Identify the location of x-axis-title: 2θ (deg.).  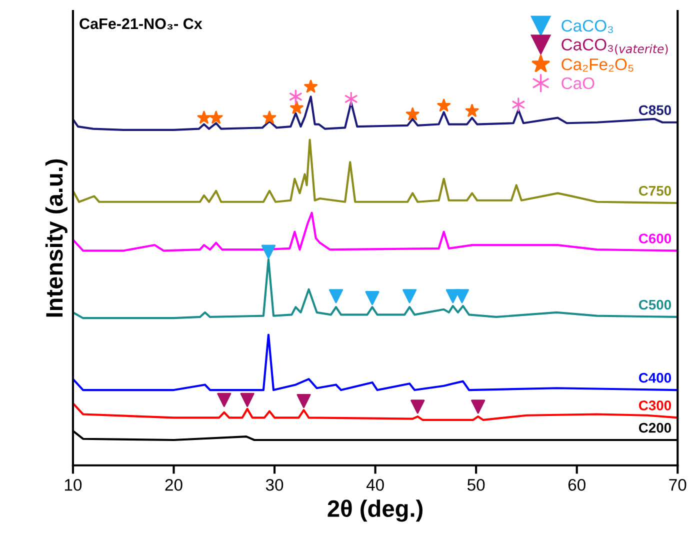
(375, 511).